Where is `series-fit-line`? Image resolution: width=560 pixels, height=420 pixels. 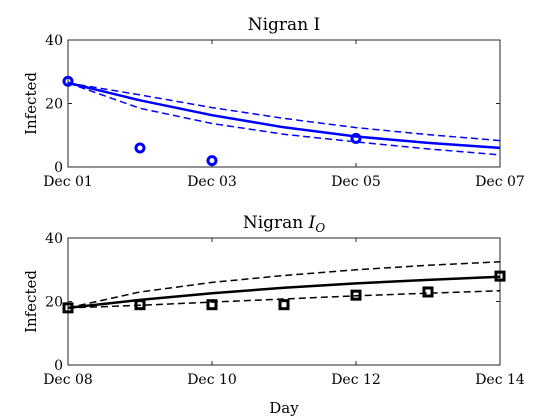
series-fit-line is located at coordinates (284, 115).